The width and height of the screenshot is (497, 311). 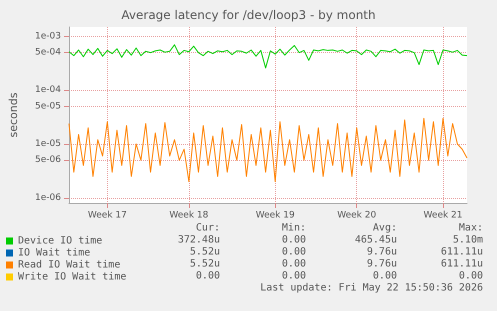 What do you see at coordinates (189, 215) in the screenshot?
I see `x-tick-label: Week 18` at bounding box center [189, 215].